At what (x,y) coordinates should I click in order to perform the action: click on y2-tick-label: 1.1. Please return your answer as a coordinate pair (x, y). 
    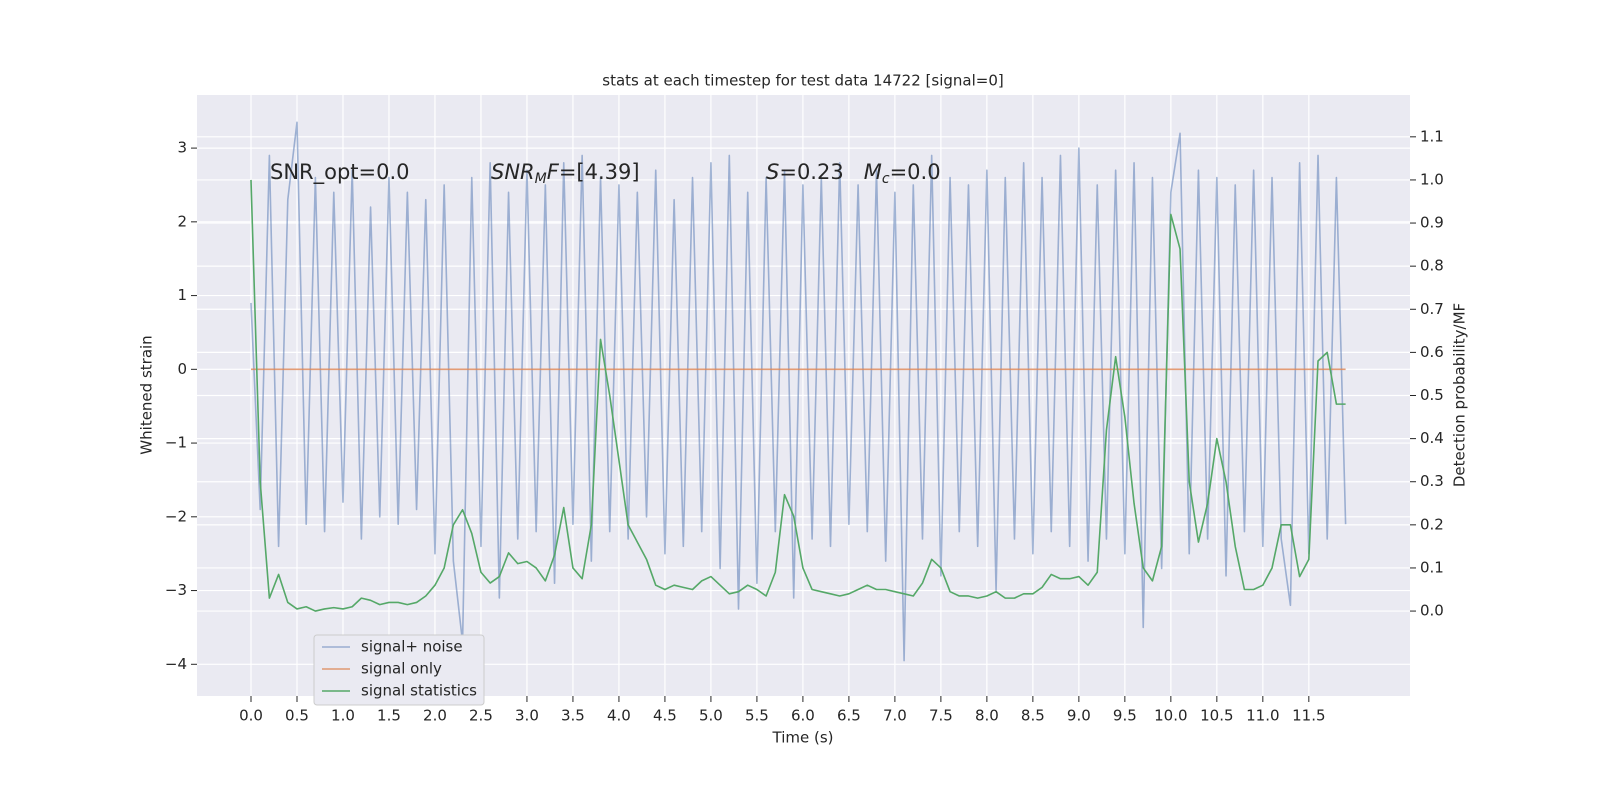
    Looking at the image, I should click on (1432, 136).